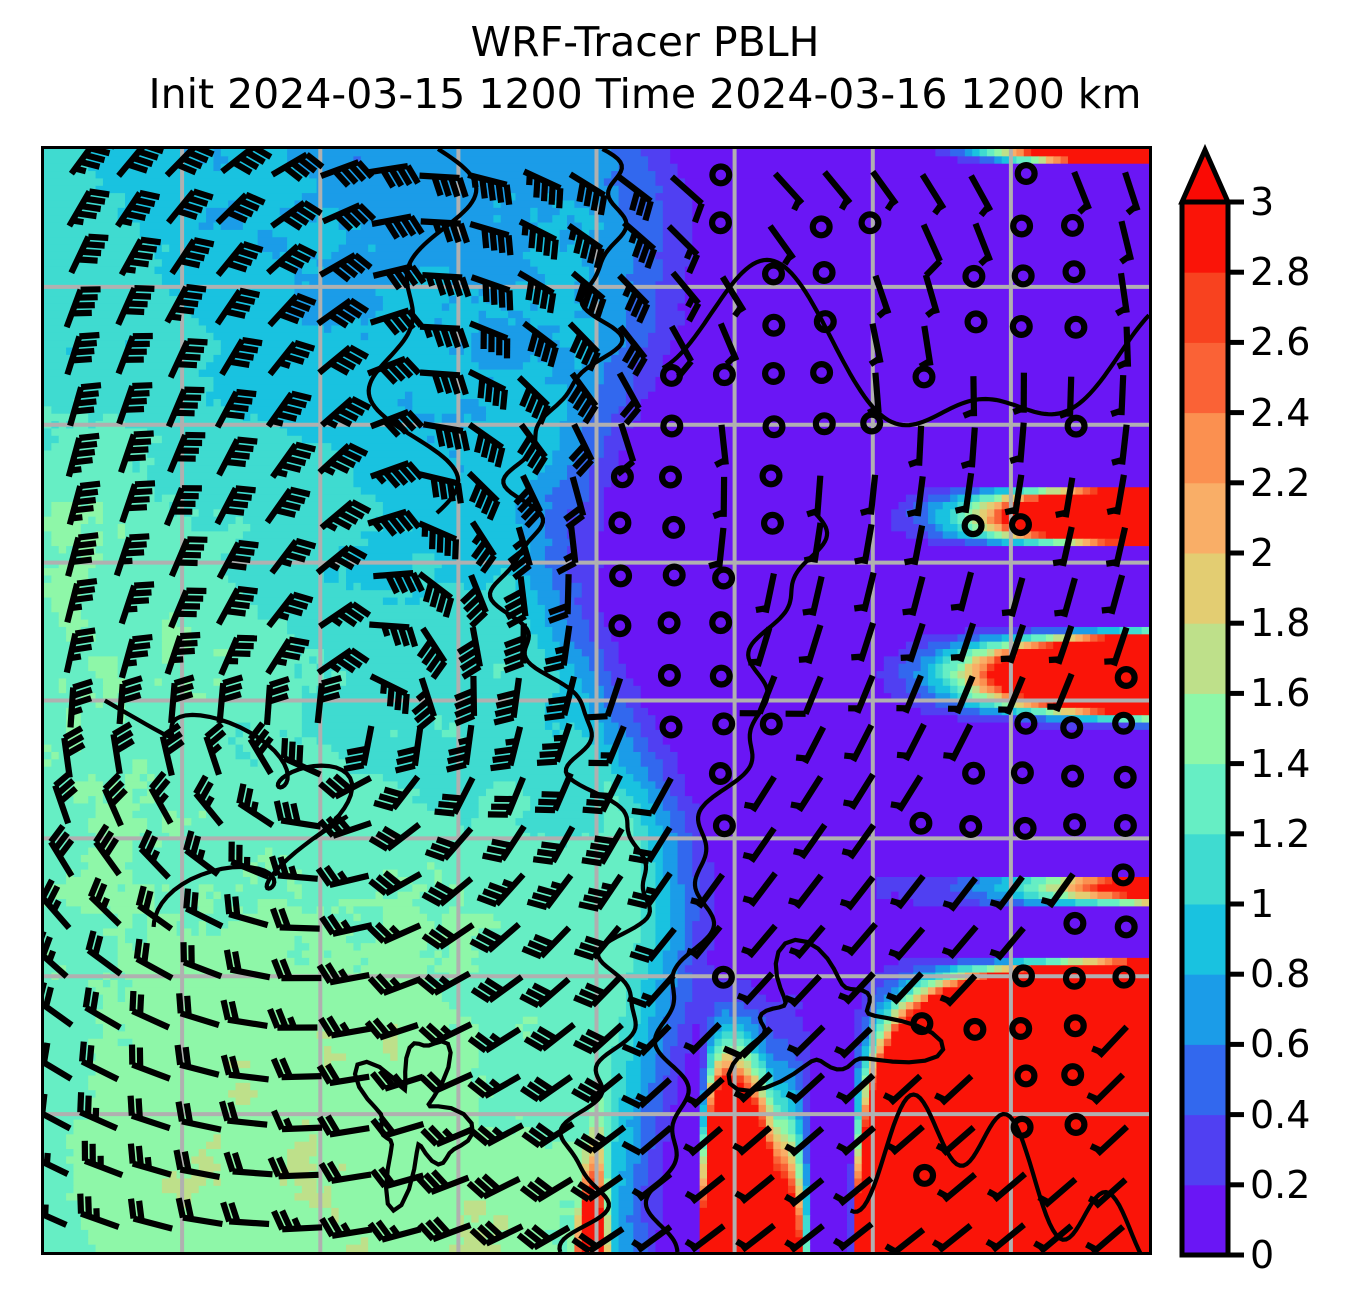 The height and width of the screenshot is (1311, 1347). I want to click on colorbar-tick-1-8: 1.8, so click(1280, 623).